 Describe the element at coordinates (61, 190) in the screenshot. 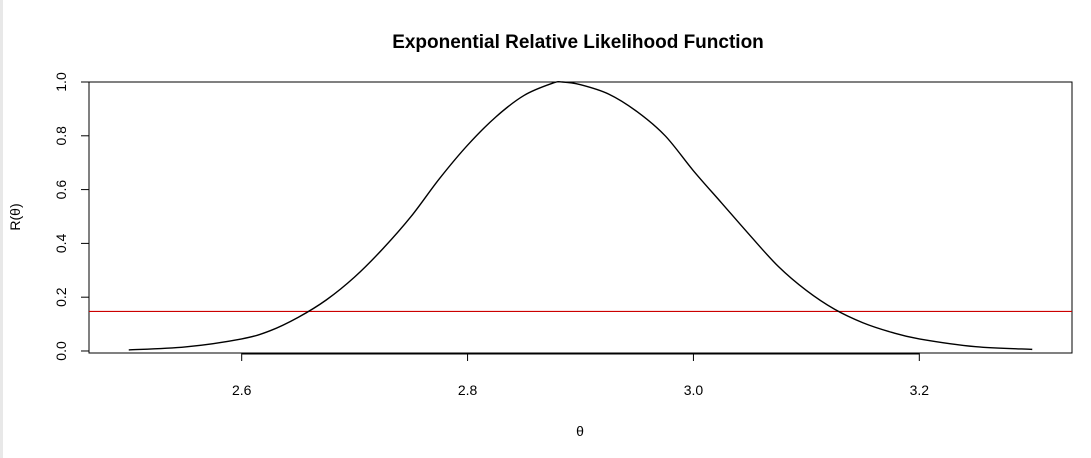

I see `y-tick-label: 0.6` at that location.